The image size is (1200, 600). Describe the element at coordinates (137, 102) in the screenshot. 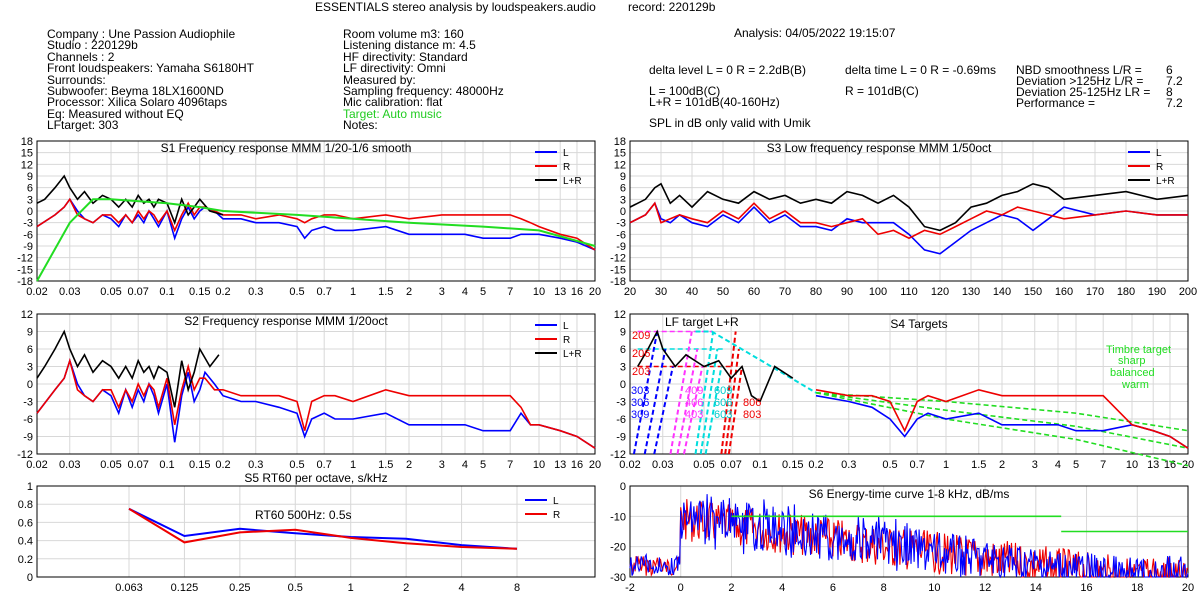

I see `info-processor: Processor: Xilica Solaro 4096taps` at that location.